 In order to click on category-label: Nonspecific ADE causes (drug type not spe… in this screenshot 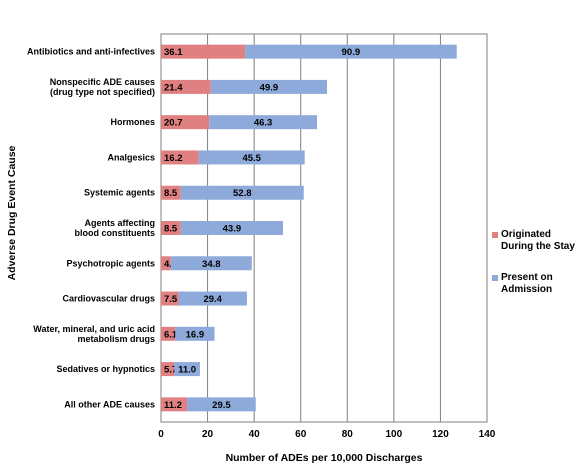, I will do `click(102, 87)`.